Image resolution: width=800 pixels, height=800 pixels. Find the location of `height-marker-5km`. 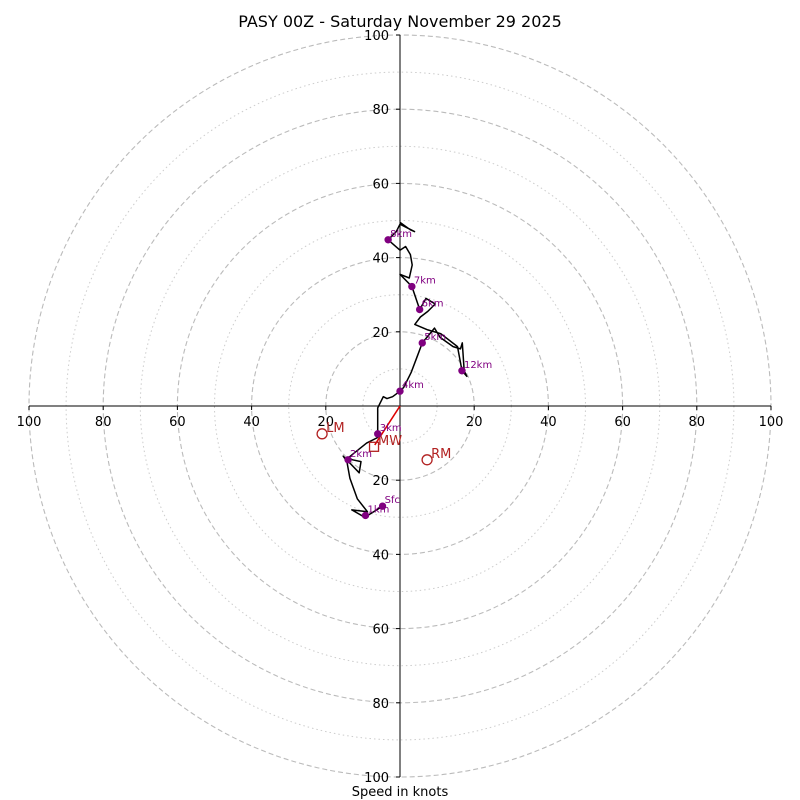

height-marker-5km is located at coordinates (422, 343).